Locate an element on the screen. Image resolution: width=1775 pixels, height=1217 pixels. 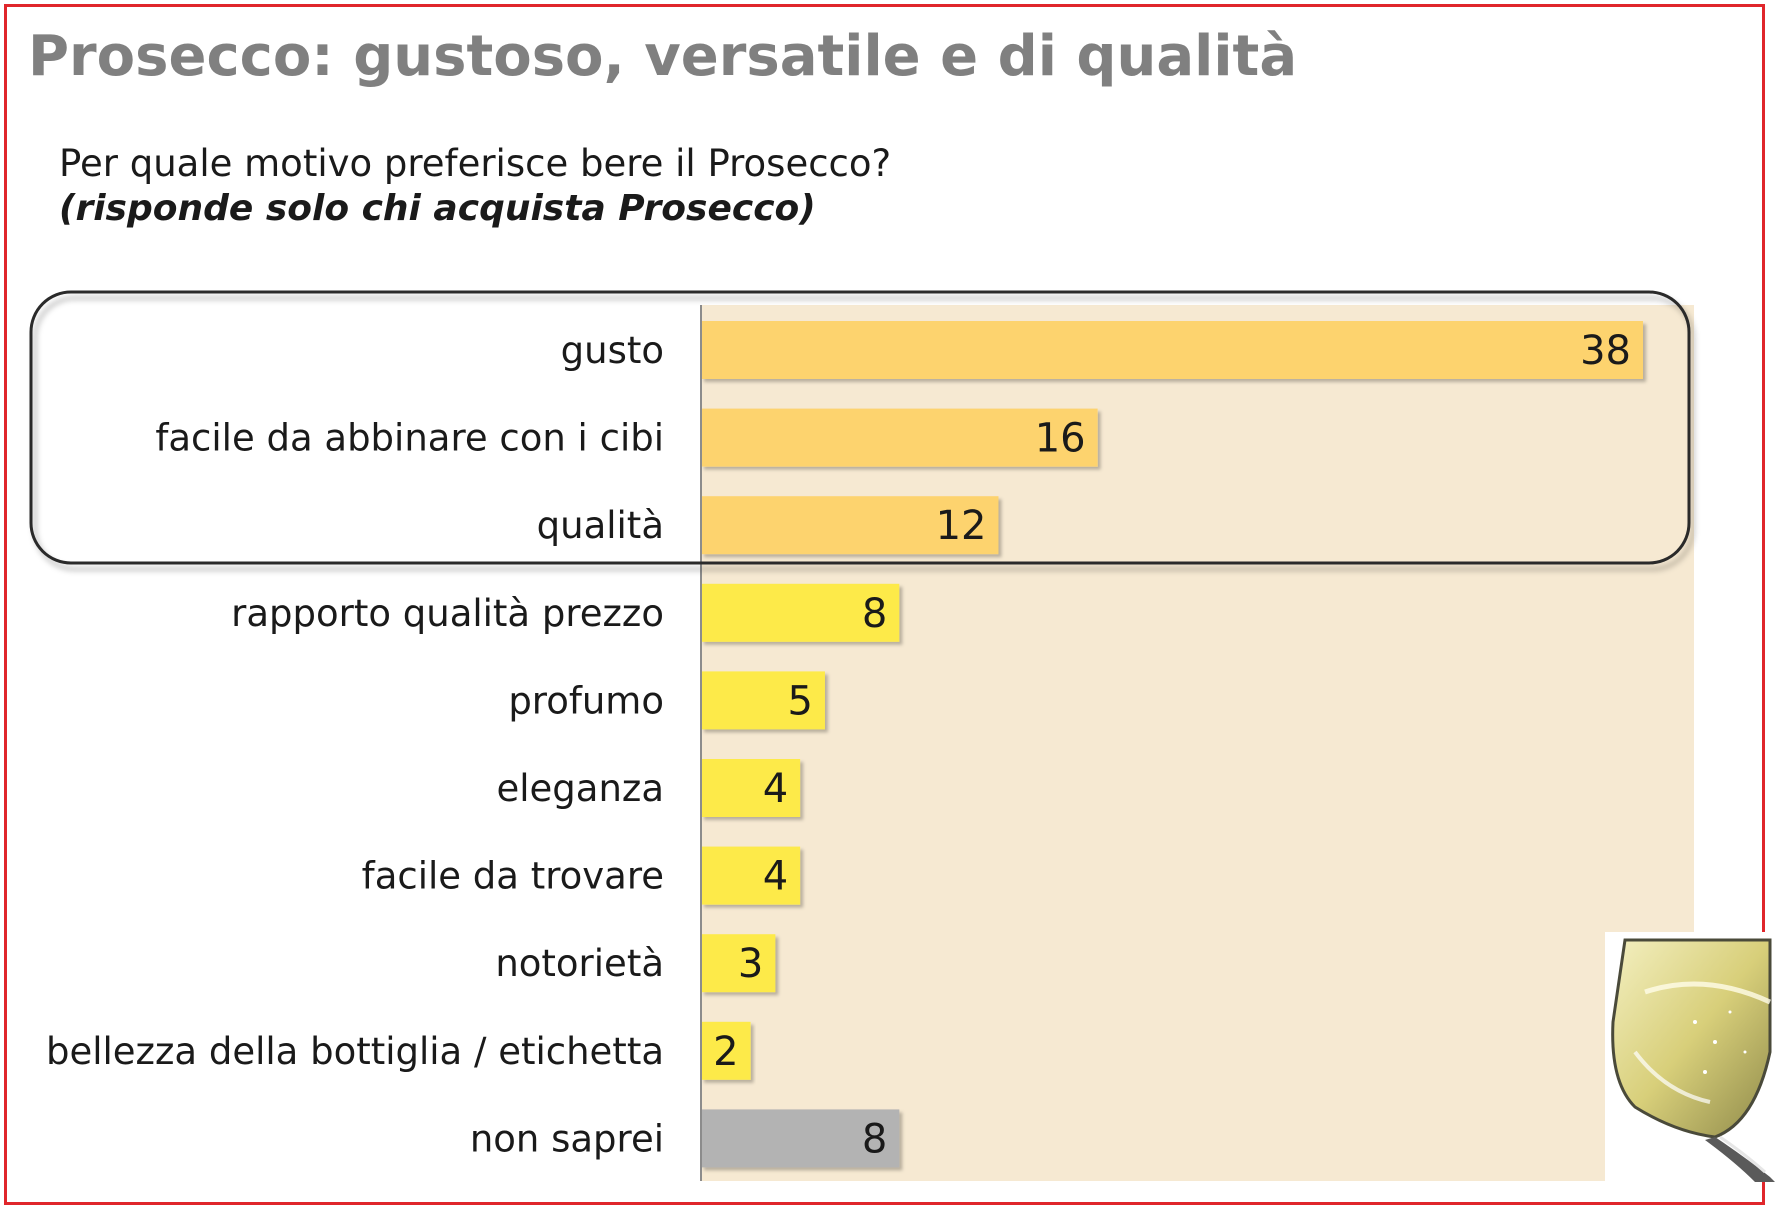
data-label: 16 is located at coordinates (1060, 439).